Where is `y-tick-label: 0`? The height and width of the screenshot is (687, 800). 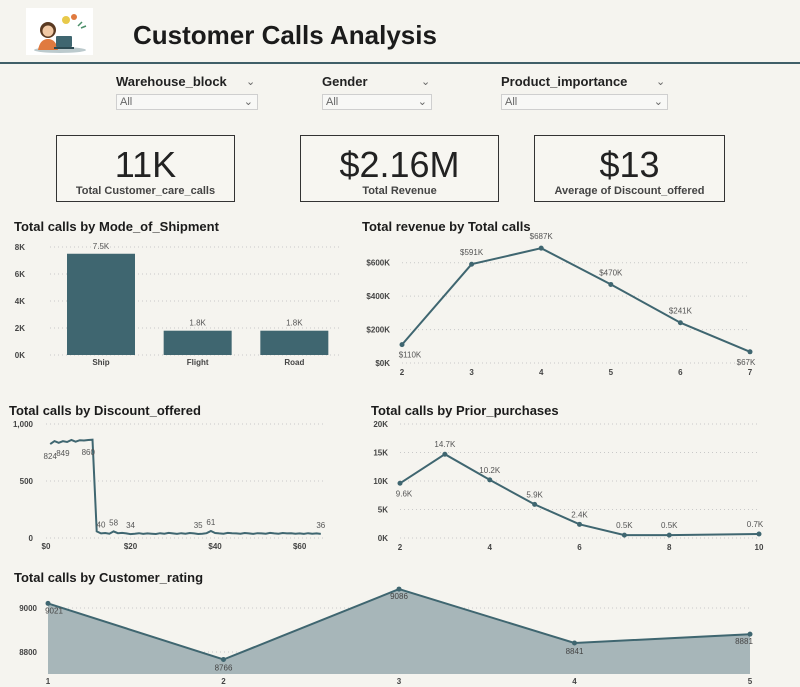
y-tick-label: 0 is located at coordinates (31, 538).